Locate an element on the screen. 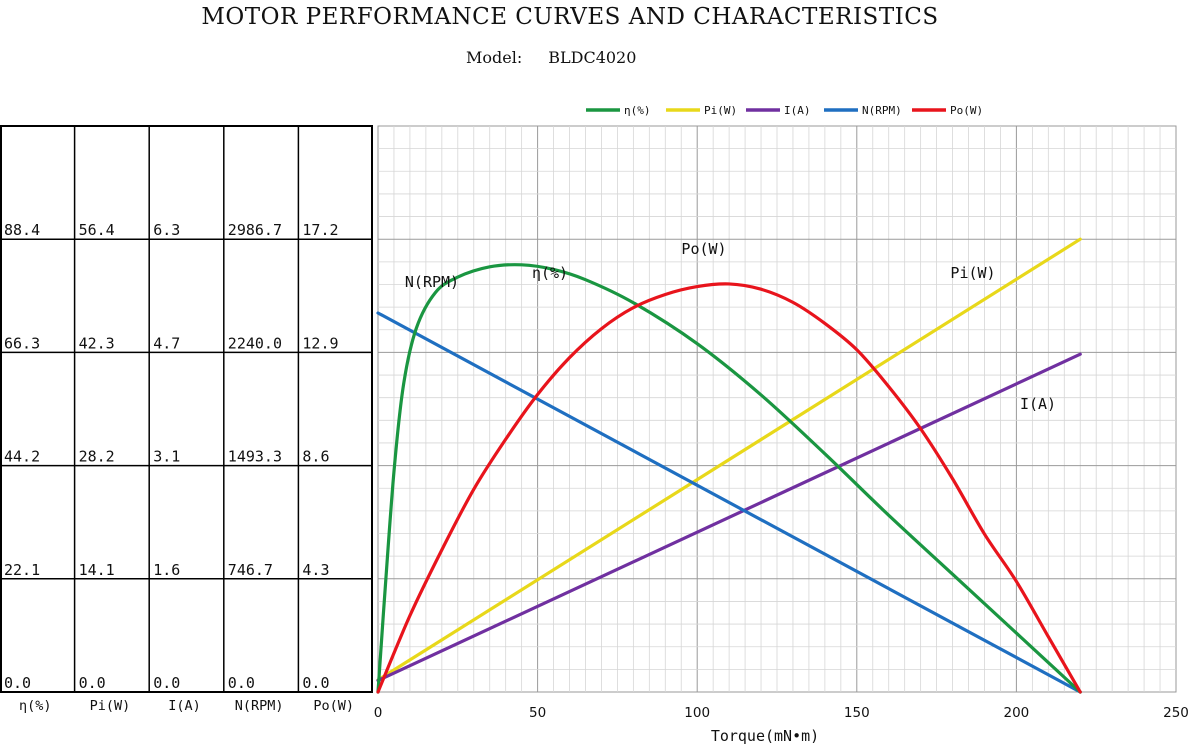 Image resolution: width=1200 pixels, height=748 pixels. table-cell-value: 3.1 is located at coordinates (166, 457).